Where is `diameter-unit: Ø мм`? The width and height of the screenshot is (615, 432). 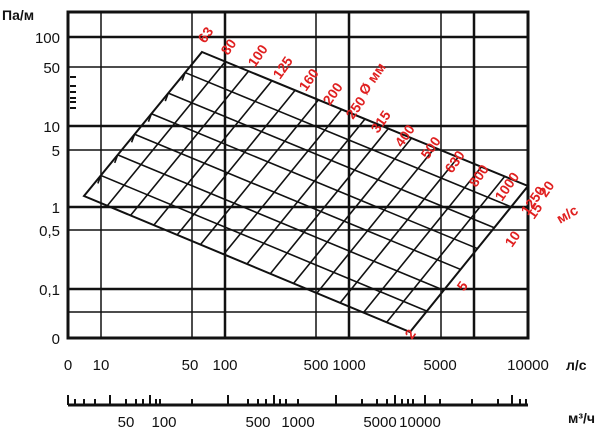 diameter-unit: Ø мм is located at coordinates (371, 78).